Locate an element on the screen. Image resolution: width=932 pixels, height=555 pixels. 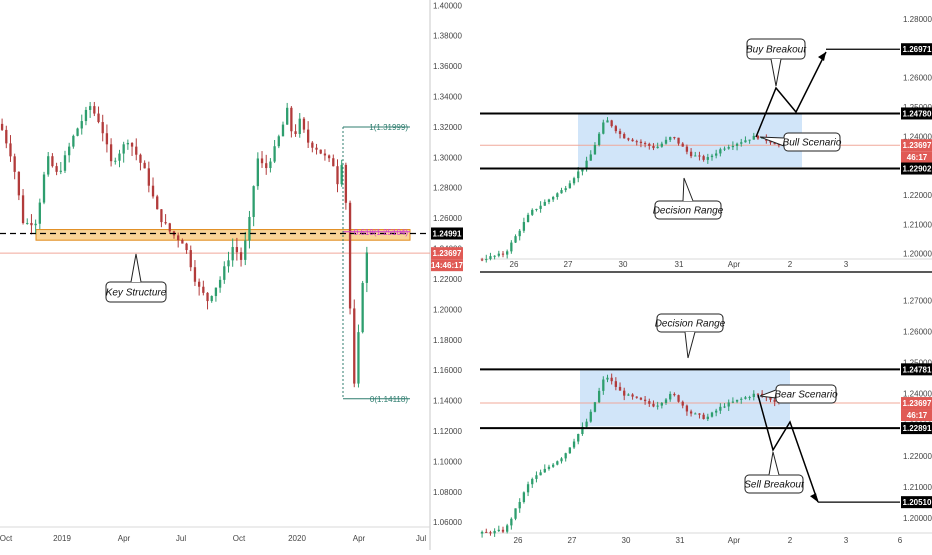
callout: Decision Range is located at coordinates (690, 336).